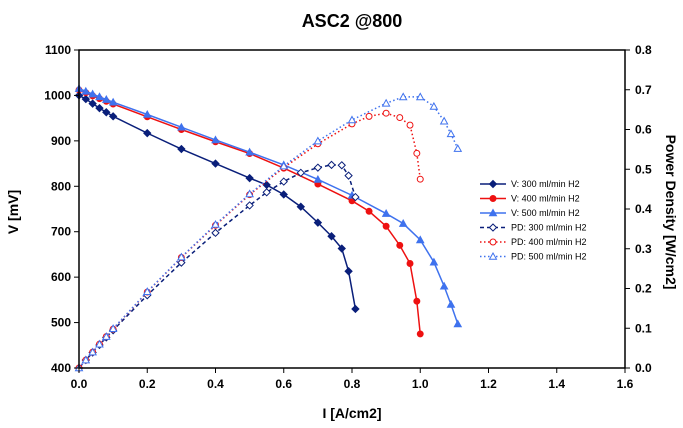 This screenshot has height=428, width=683. Describe the element at coordinates (643, 328) in the screenshot. I see `y2-tick-label: 0.1` at that location.